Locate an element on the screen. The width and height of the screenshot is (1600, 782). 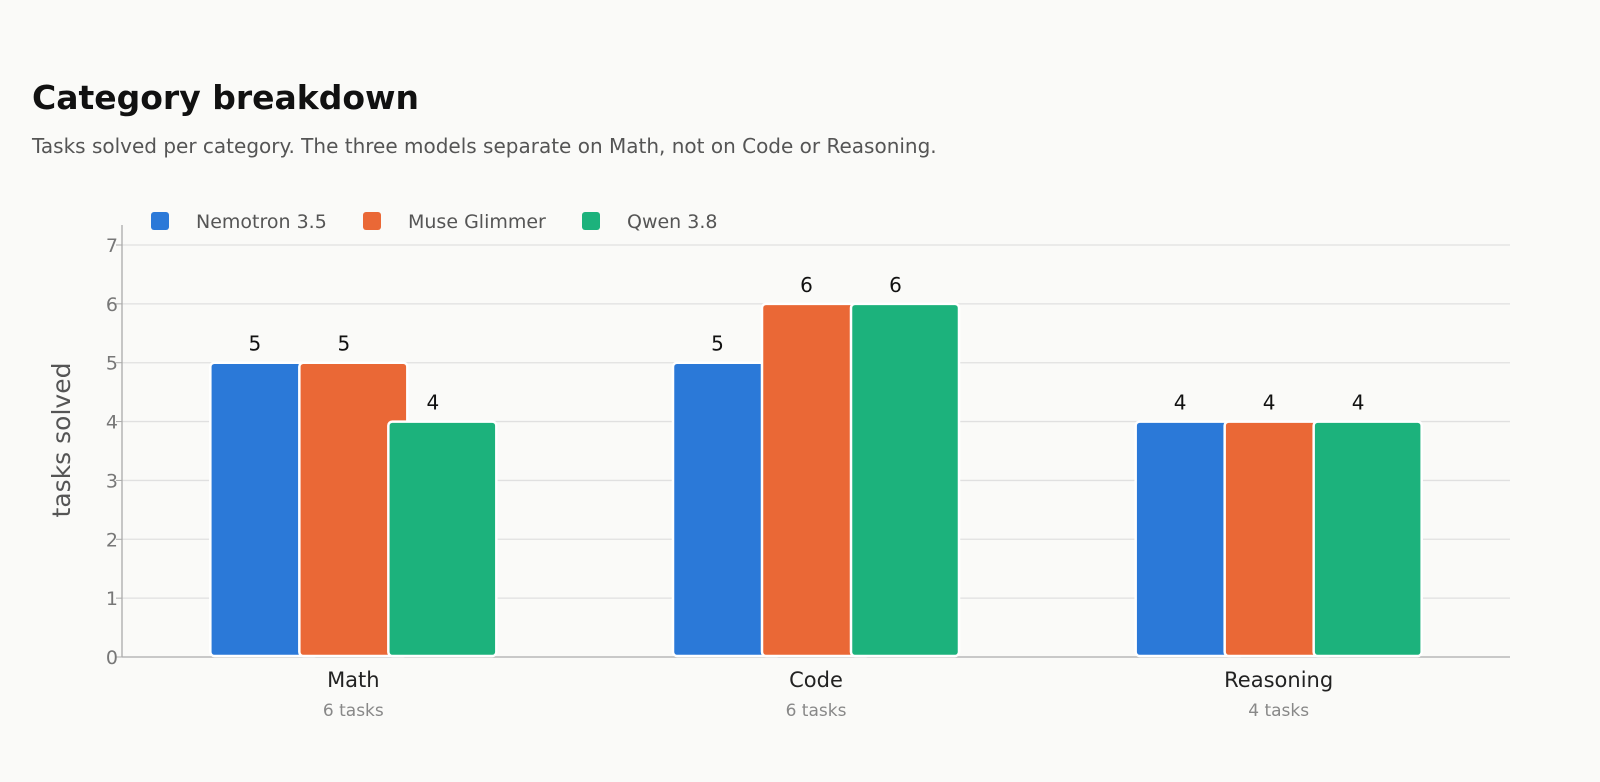
y-tick-label: 2 is located at coordinates (112, 540).